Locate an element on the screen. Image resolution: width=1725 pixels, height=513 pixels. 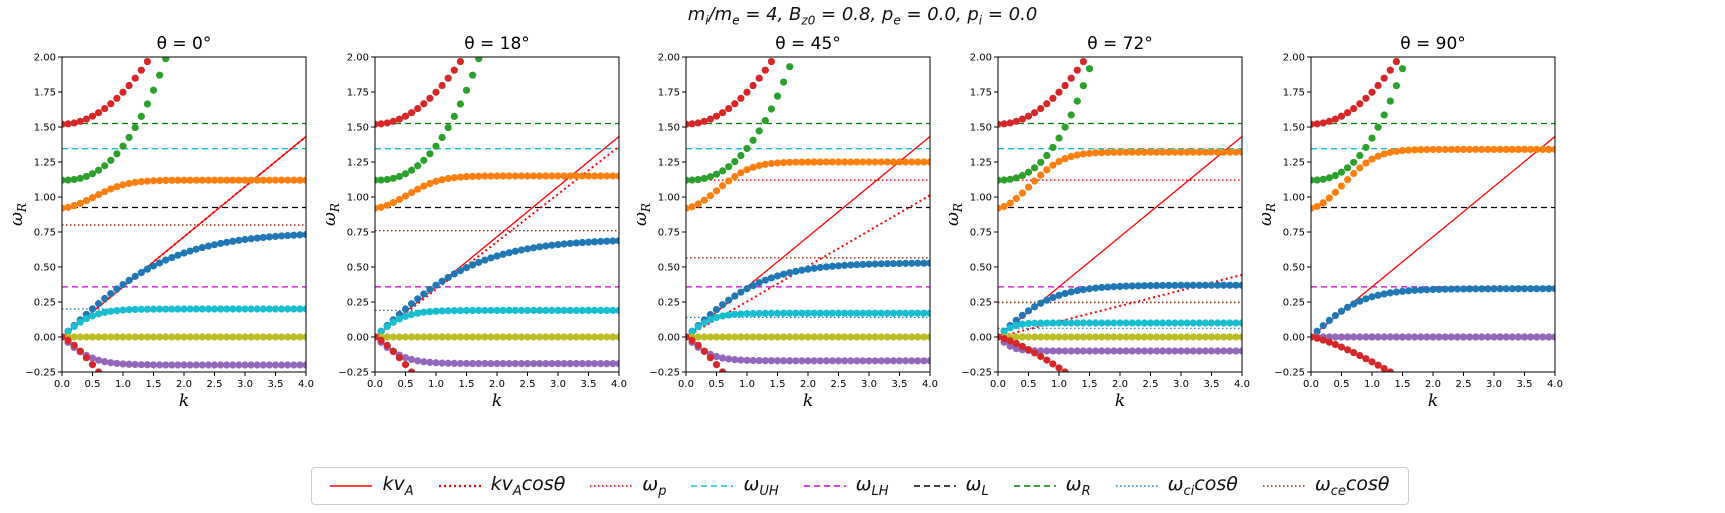
kvA-line is located at coordinates (808, 237).